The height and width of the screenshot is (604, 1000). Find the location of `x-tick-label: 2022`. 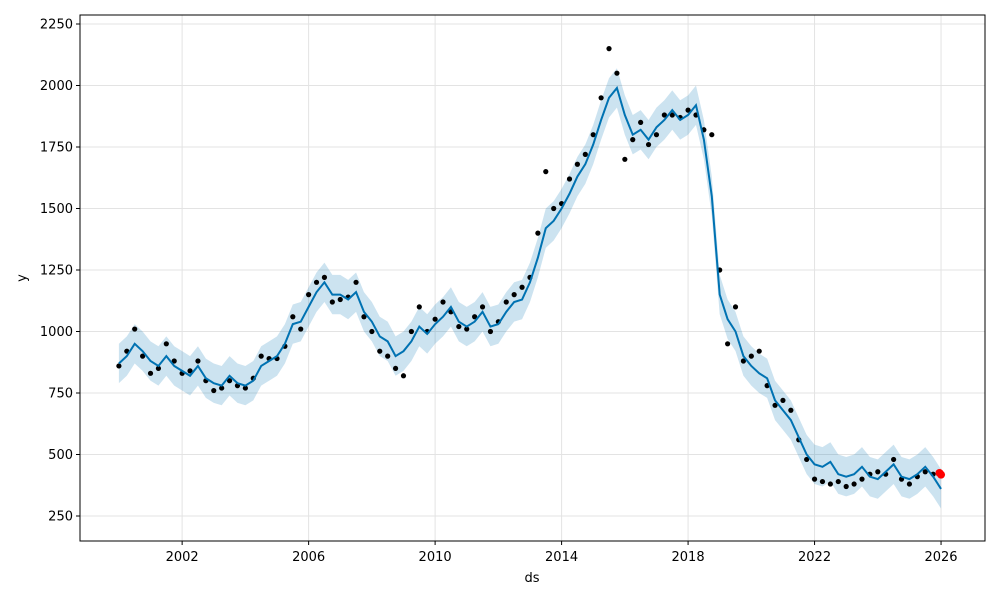

x-tick-label: 2022 is located at coordinates (814, 557).